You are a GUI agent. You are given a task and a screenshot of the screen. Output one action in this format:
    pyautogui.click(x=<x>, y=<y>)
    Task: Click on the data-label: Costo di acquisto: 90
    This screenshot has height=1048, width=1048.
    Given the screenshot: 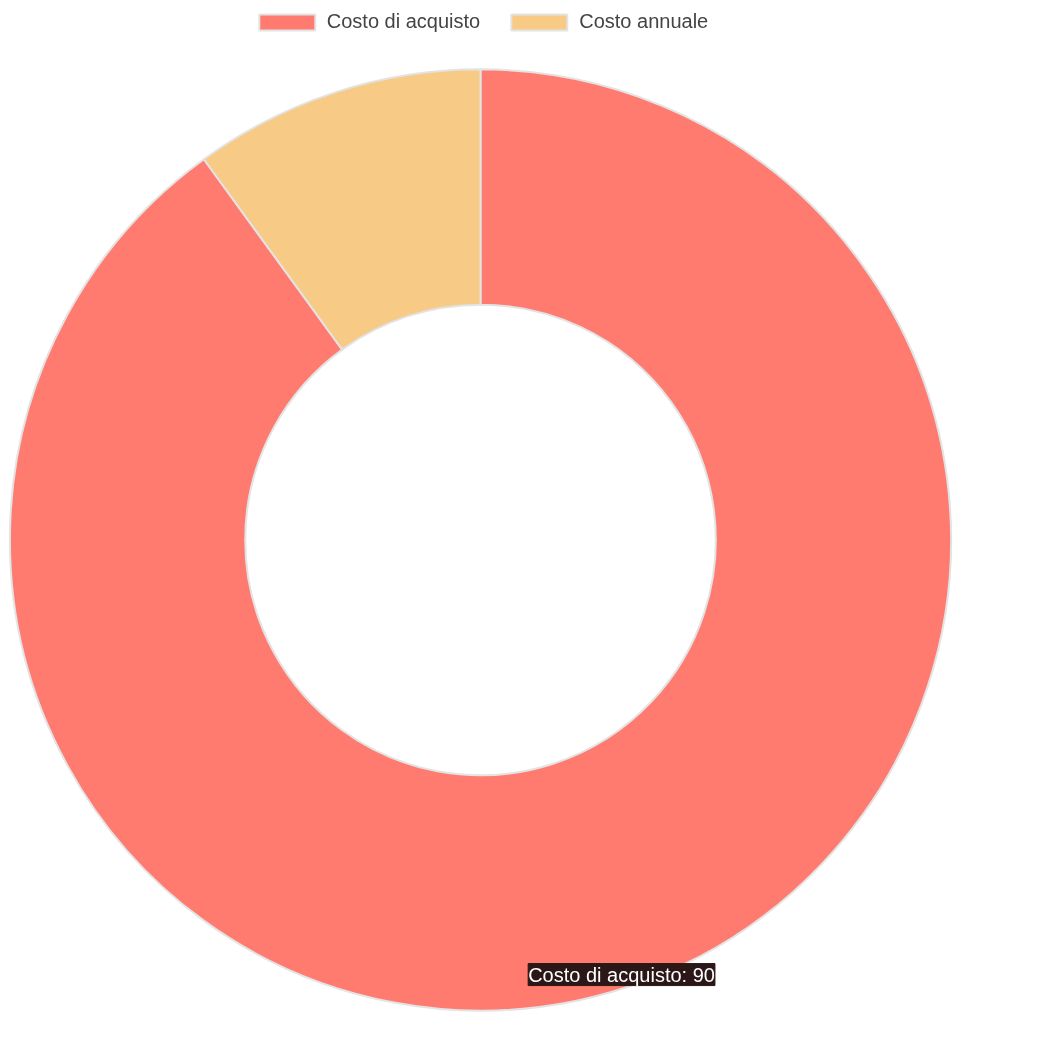 What is the action you would take?
    pyautogui.click(x=621, y=974)
    